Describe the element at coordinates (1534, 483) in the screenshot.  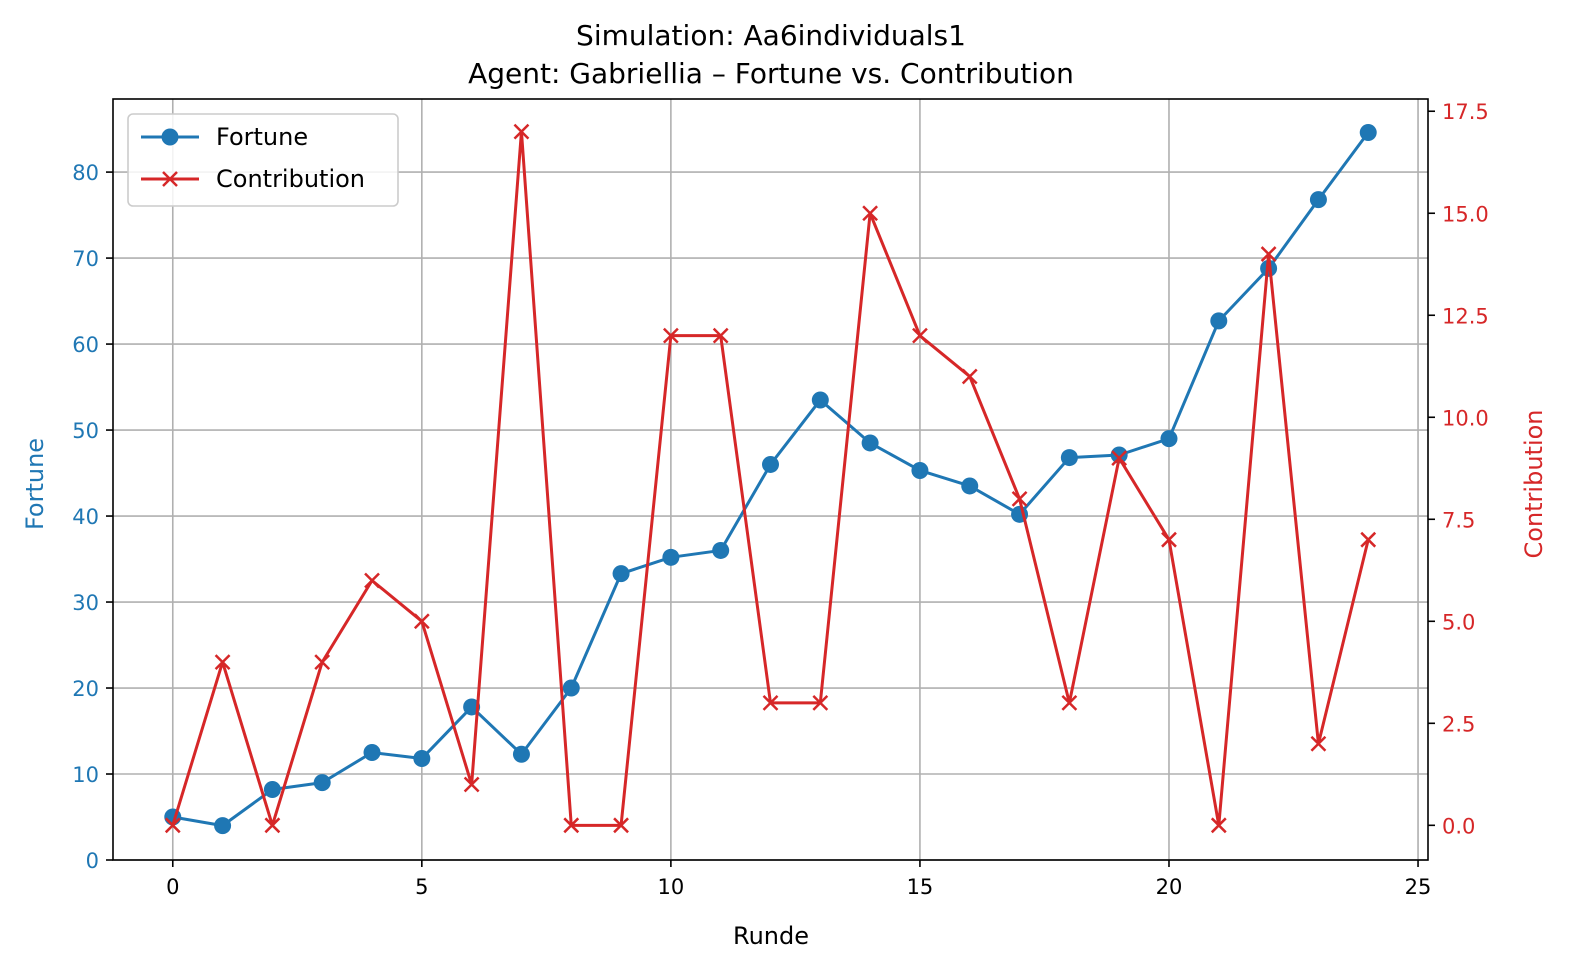
I see `y-axis-label-right: Contribution` at that location.